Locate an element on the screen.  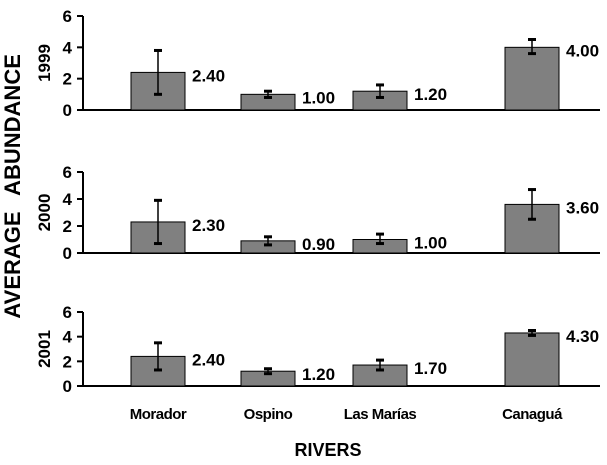
x-axis-title: RIVERS is located at coordinates (327, 450).